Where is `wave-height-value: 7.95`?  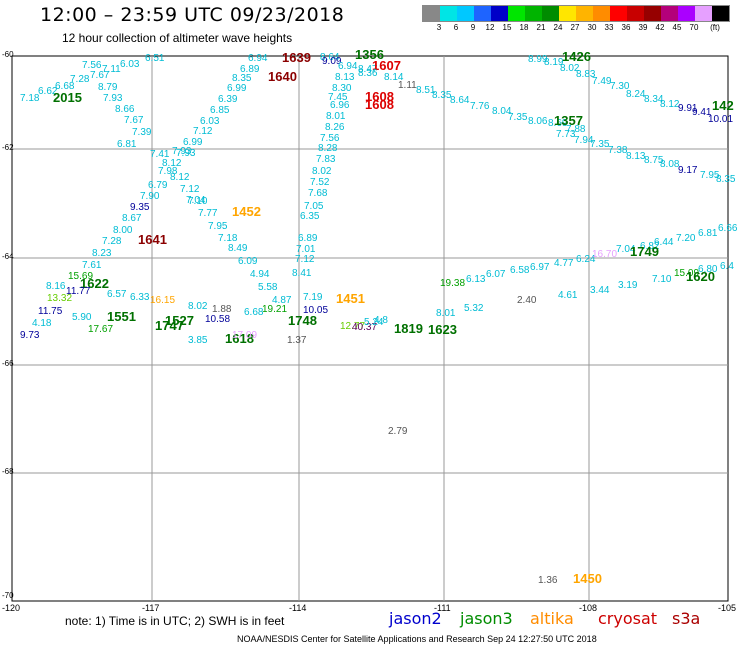 wave-height-value: 7.95 is located at coordinates (218, 226).